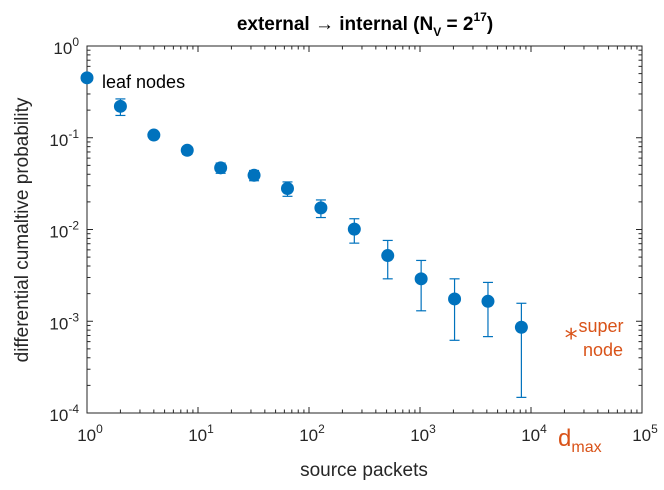 The width and height of the screenshot is (664, 490). I want to click on supernode-star: *, so click(571, 339).